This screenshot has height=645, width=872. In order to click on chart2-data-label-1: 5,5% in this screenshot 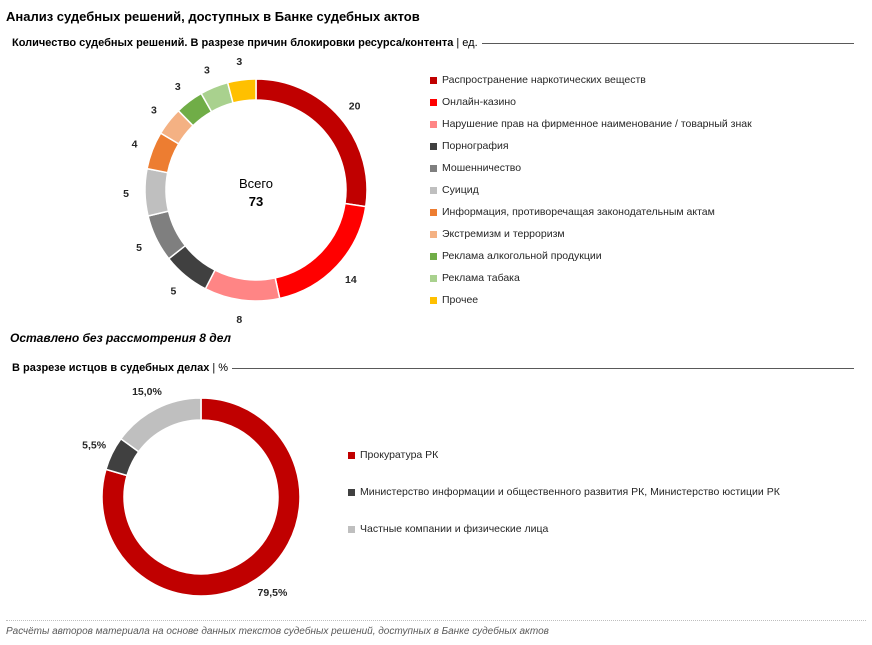, I will do `click(94, 446)`.